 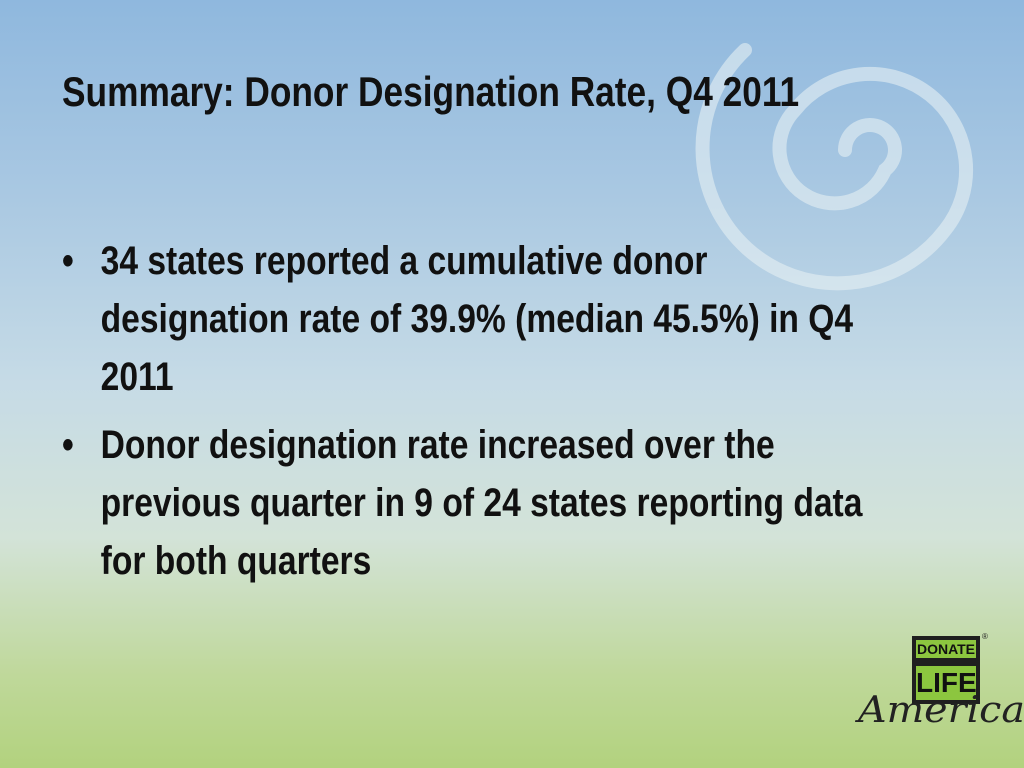 I want to click on slide-title: Summary: Donor Designation Rate, Q4 2011, so click(x=431, y=91).